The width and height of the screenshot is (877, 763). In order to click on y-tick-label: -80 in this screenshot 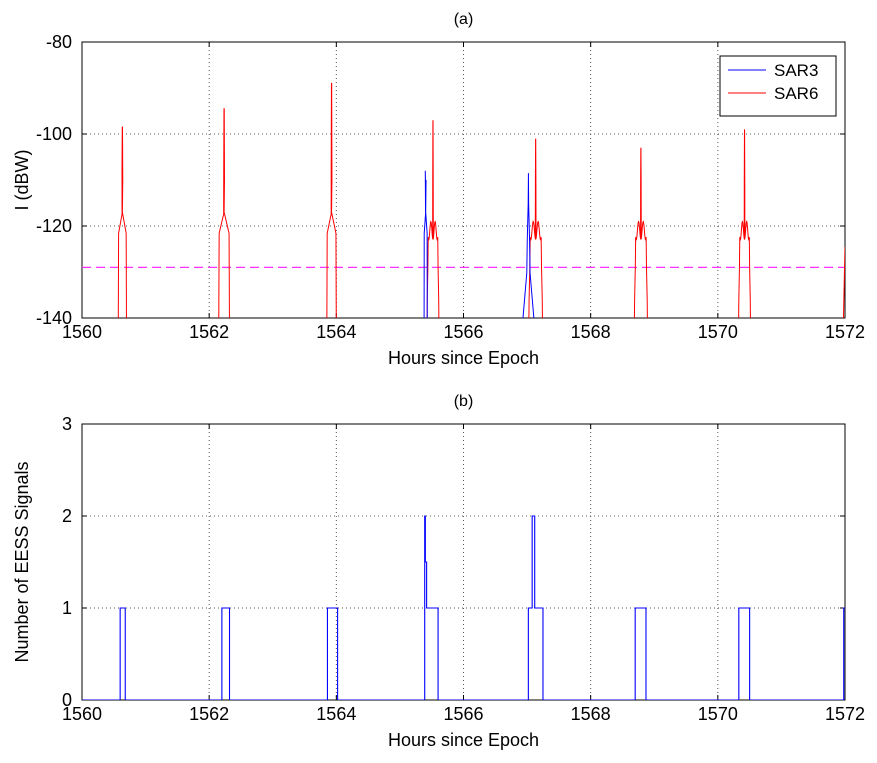, I will do `click(59, 42)`.